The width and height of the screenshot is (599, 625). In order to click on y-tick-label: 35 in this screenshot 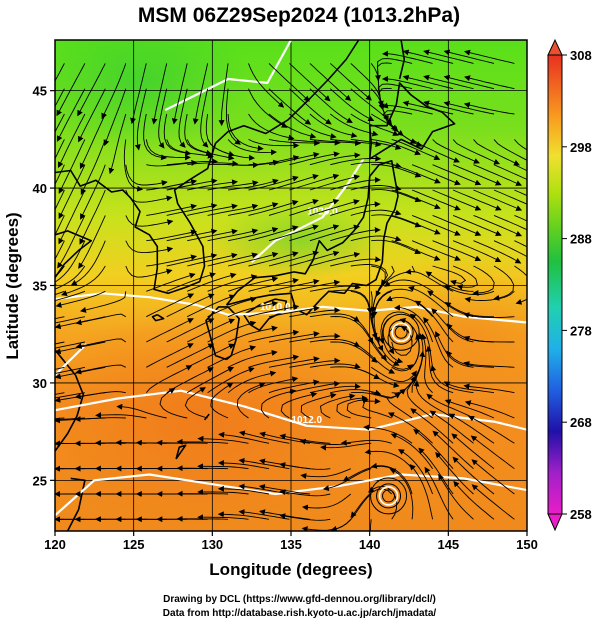, I will do `click(40, 286)`.